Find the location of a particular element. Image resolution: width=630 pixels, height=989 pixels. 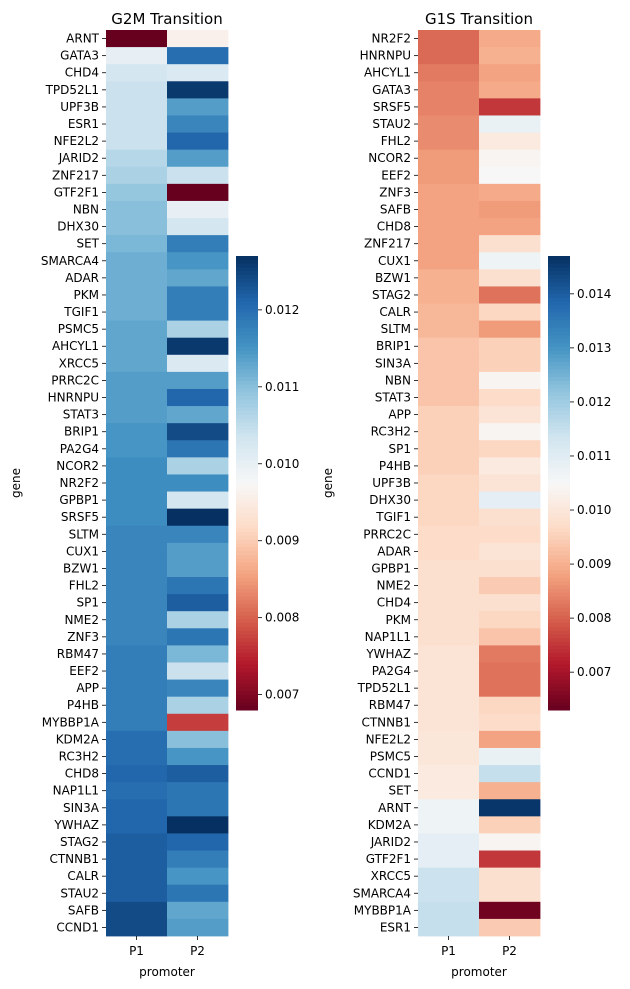

gene-label: BRIP1 is located at coordinates (81, 432).